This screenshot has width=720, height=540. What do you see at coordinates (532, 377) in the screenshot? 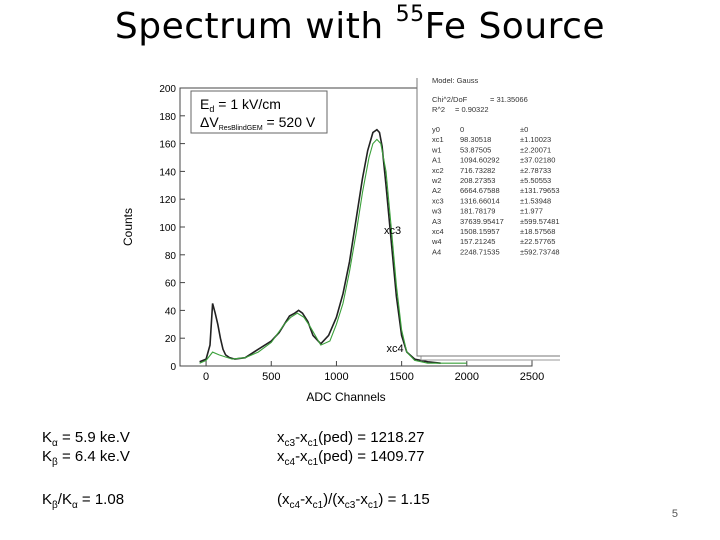
I see `x-tick-label: 2500` at bounding box center [532, 377].